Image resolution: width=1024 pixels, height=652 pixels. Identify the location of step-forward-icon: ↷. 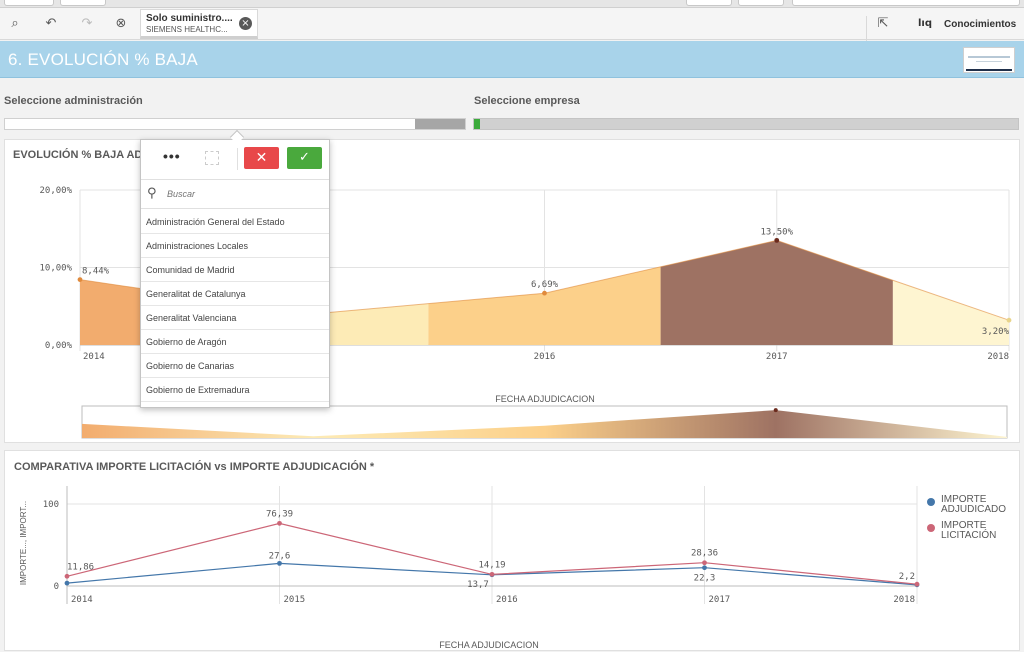
(87, 23).